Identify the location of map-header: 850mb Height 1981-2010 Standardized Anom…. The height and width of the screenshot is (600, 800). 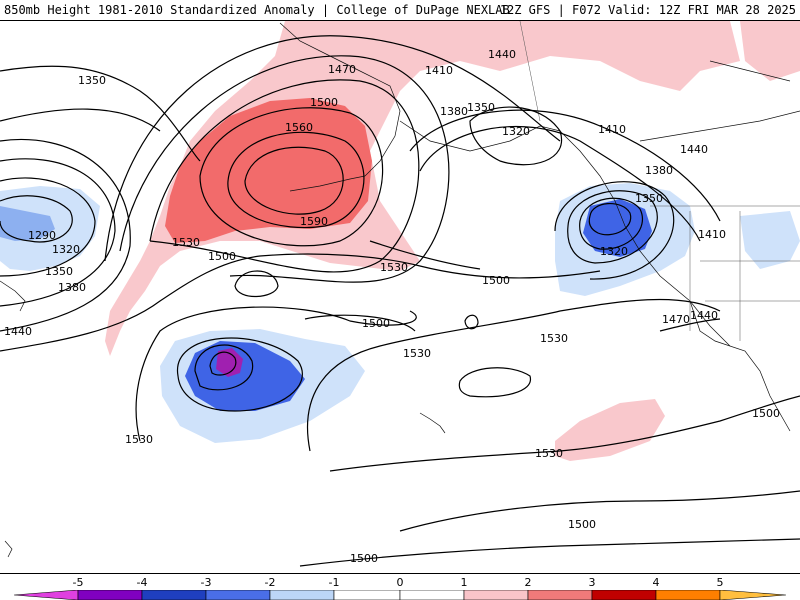
(400, 10).